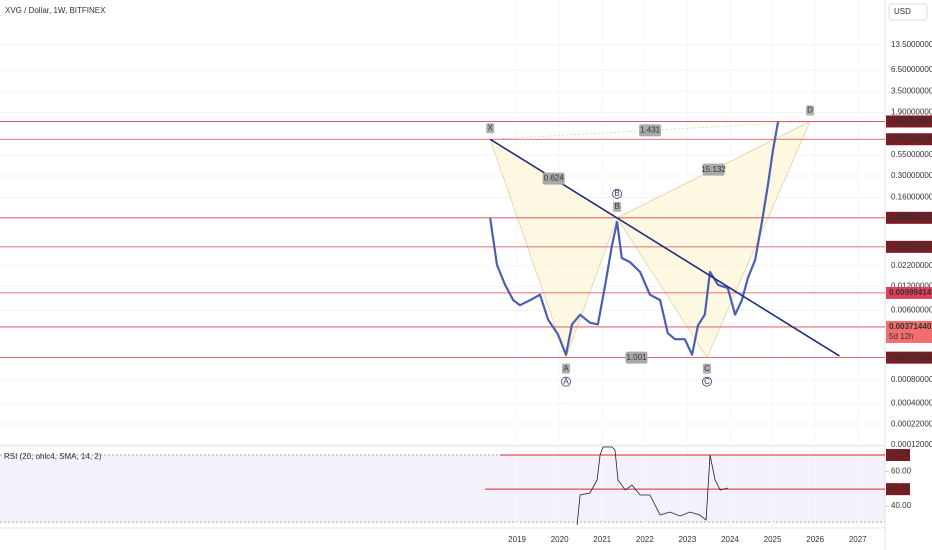  I want to click on level-label: 0.00999414, so click(910, 292).